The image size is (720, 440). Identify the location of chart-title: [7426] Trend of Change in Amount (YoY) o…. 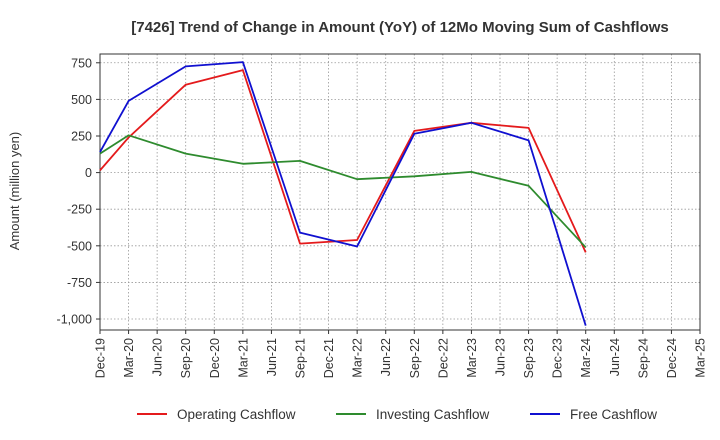
(400, 27).